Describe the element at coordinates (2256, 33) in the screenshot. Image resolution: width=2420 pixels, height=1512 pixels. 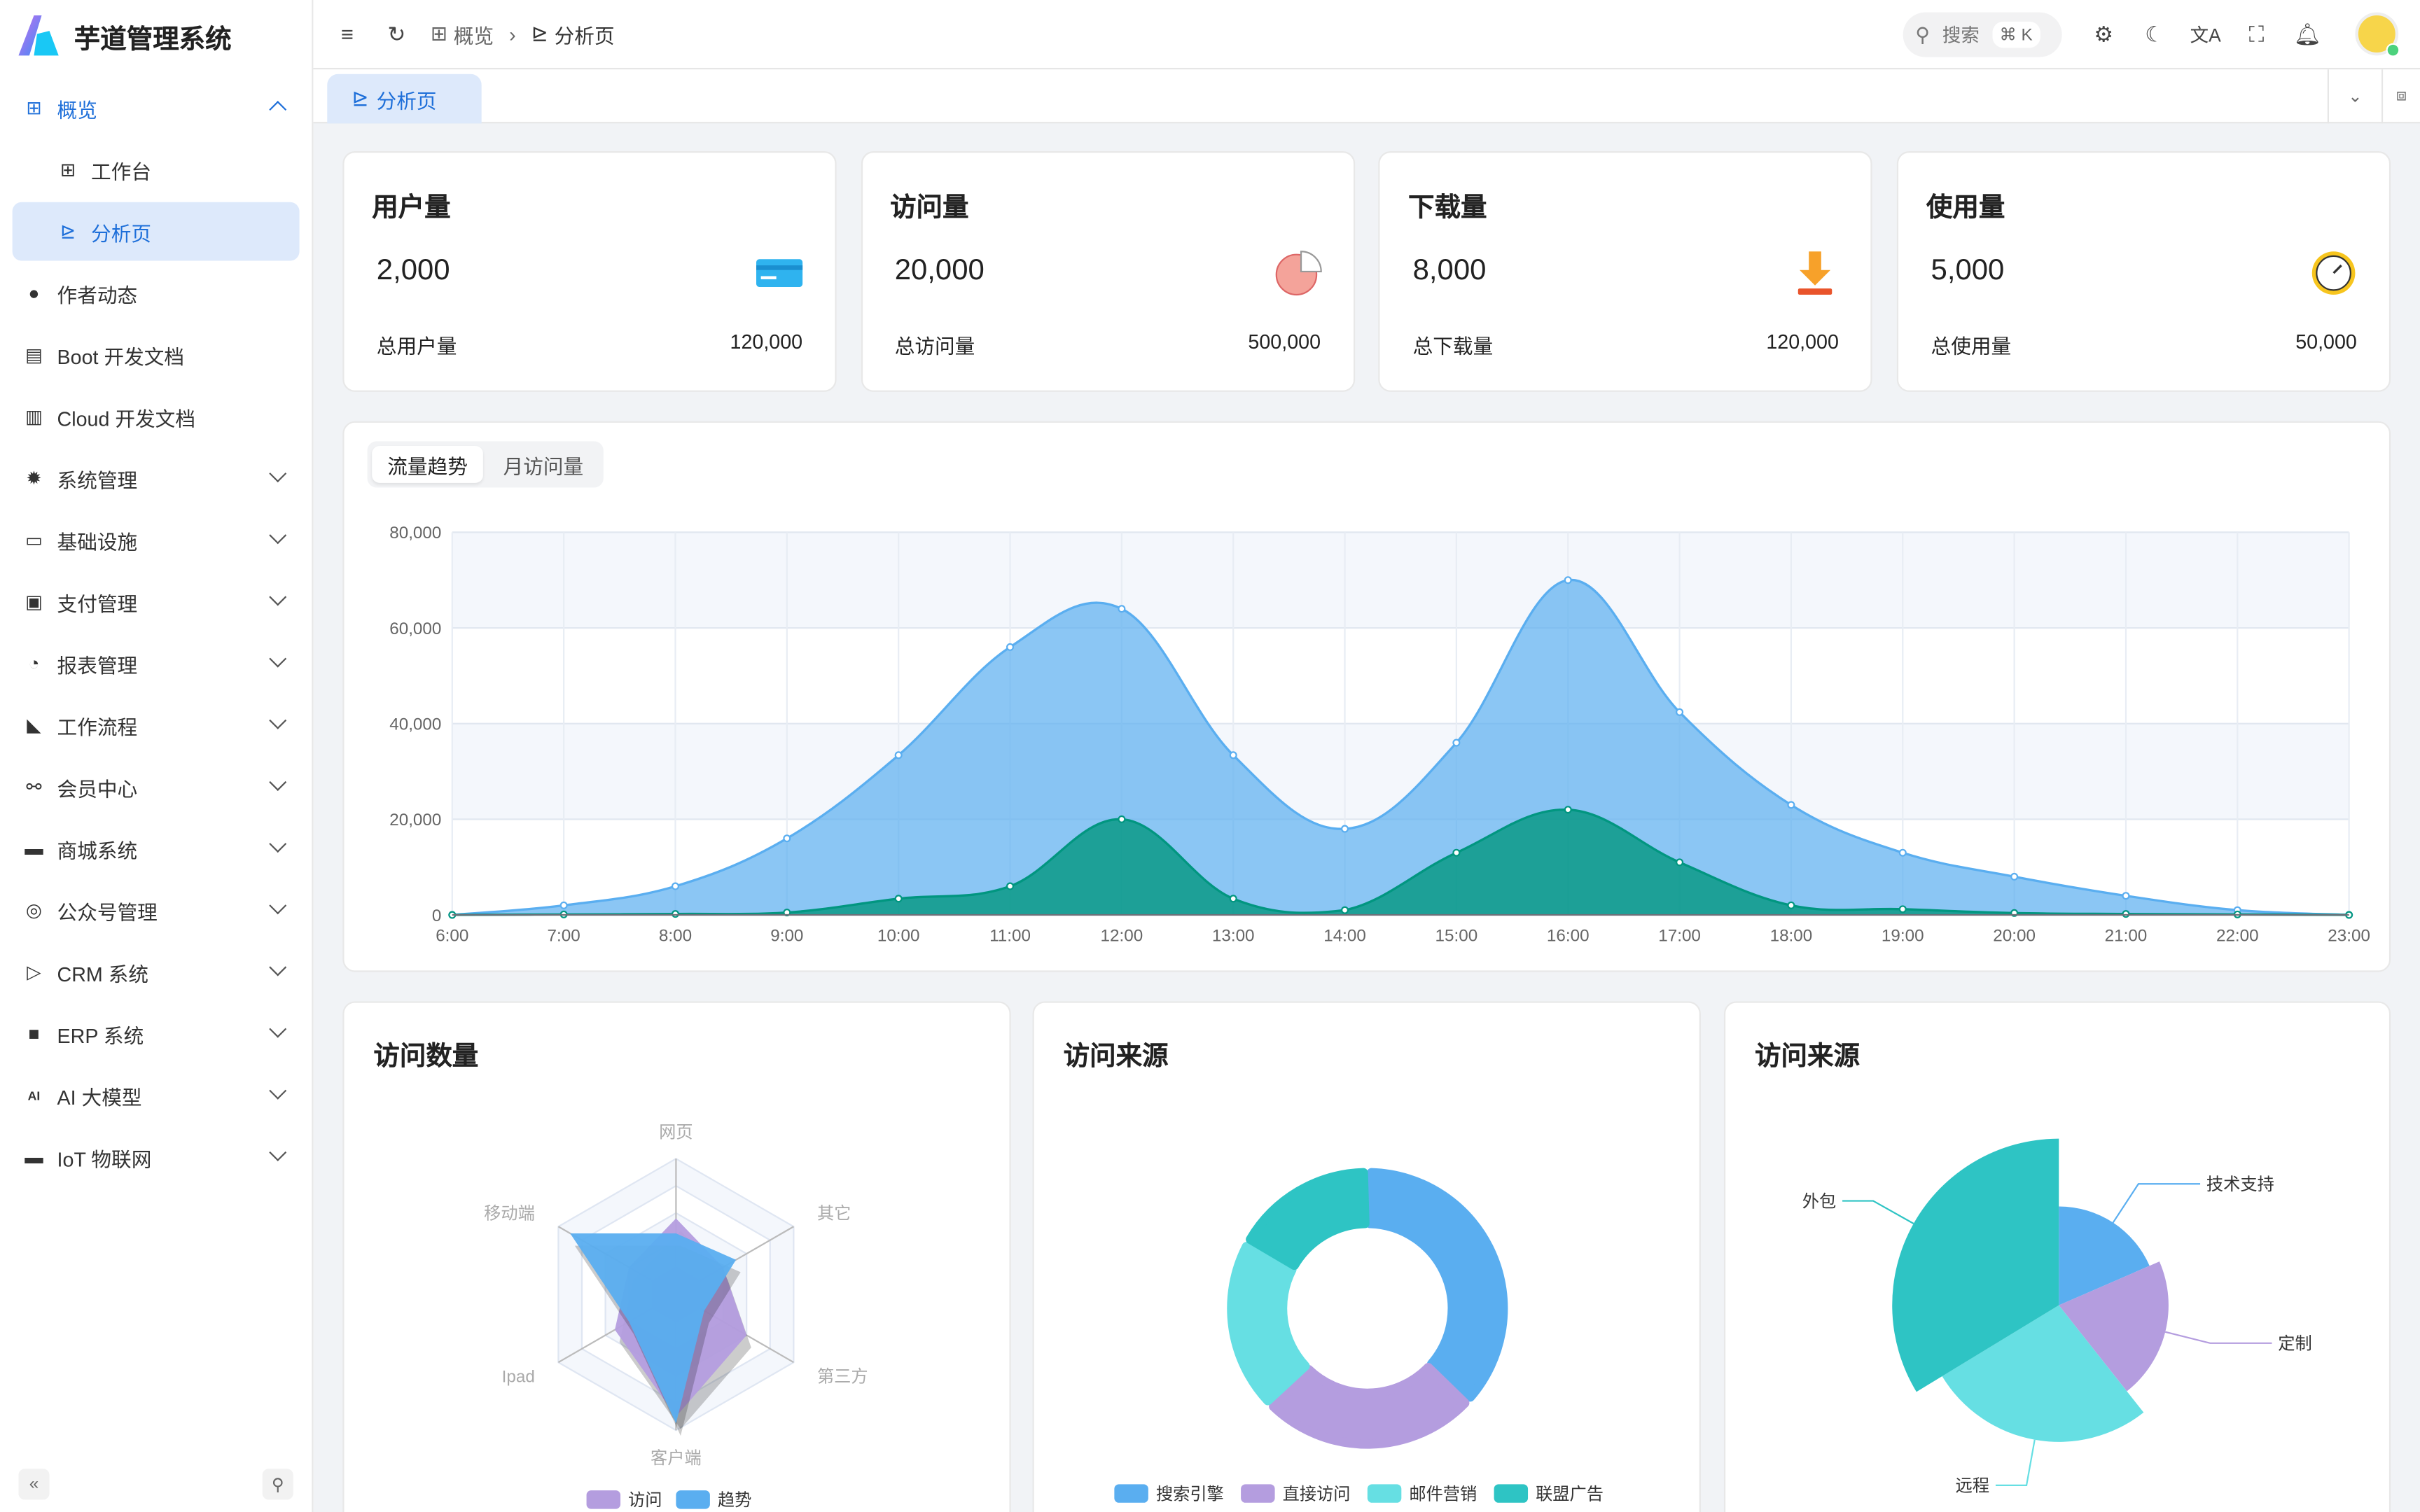
I see `fullscreen-icon: ⛶` at that location.